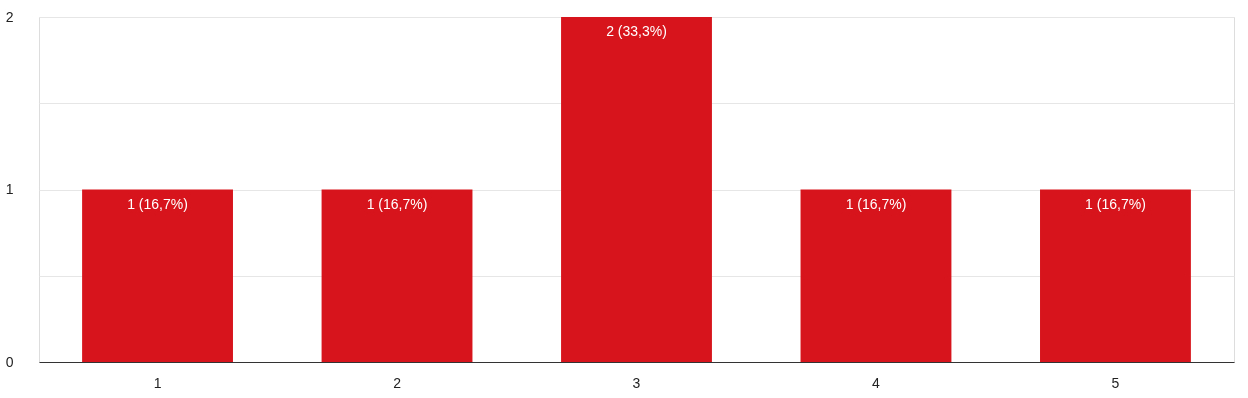  I want to click on x-tick-label: 5, so click(1115, 382).